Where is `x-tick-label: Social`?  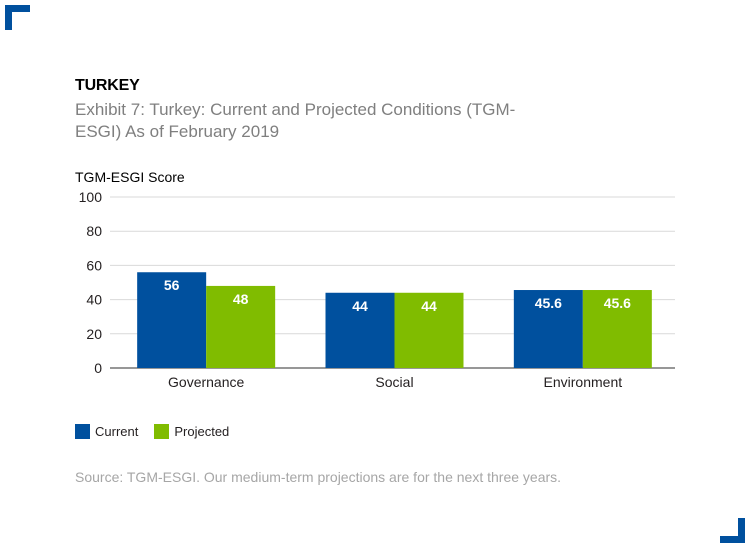
x-tick-label: Social is located at coordinates (394, 382).